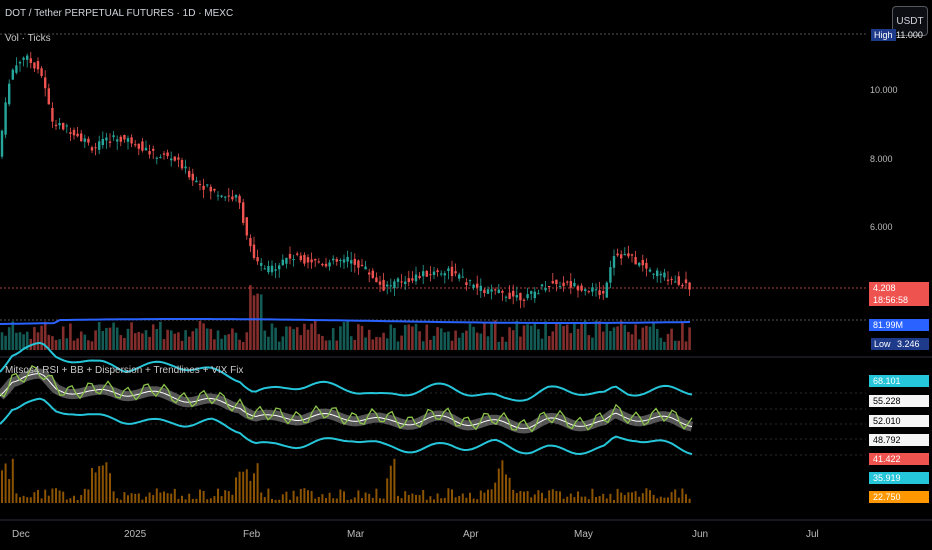 This screenshot has height=550, width=932. What do you see at coordinates (910, 21) in the screenshot?
I see `currency-button: USDT` at bounding box center [910, 21].